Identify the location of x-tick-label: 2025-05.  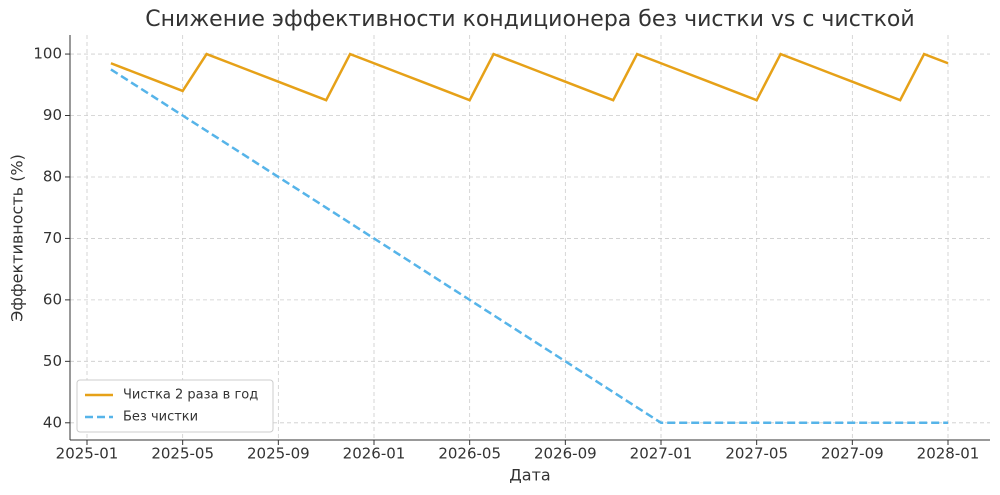
(182, 454).